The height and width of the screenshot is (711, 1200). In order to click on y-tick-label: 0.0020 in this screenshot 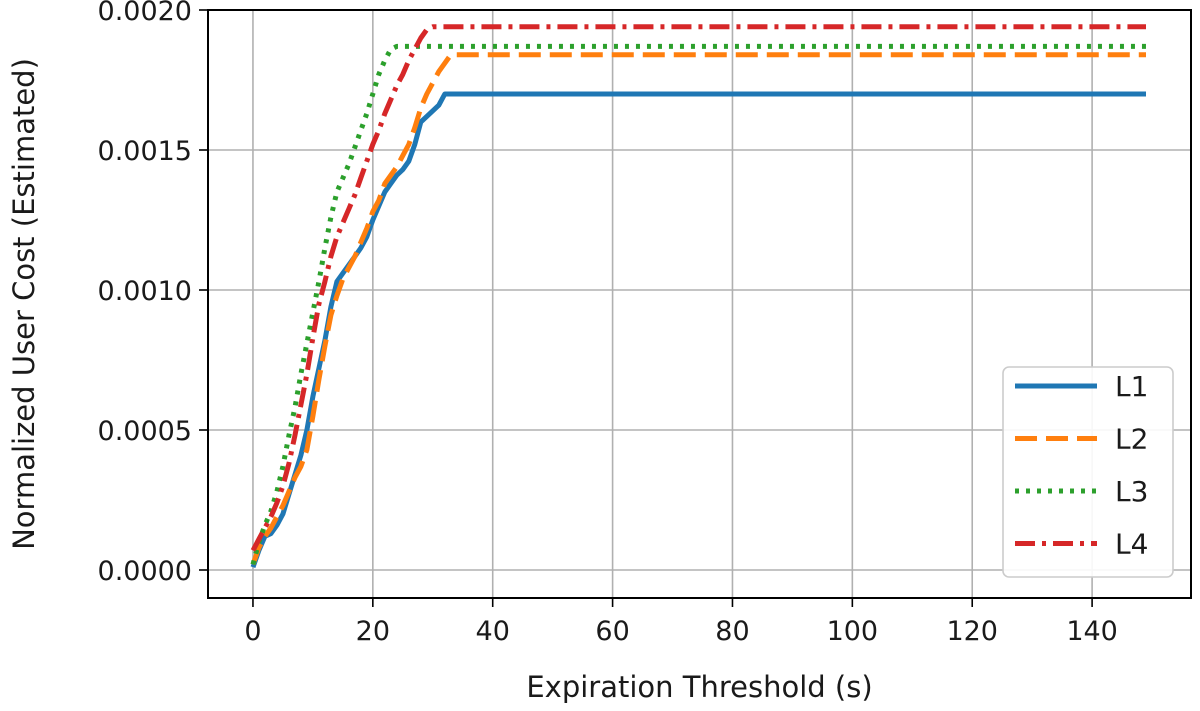, I will do `click(145, 13)`.